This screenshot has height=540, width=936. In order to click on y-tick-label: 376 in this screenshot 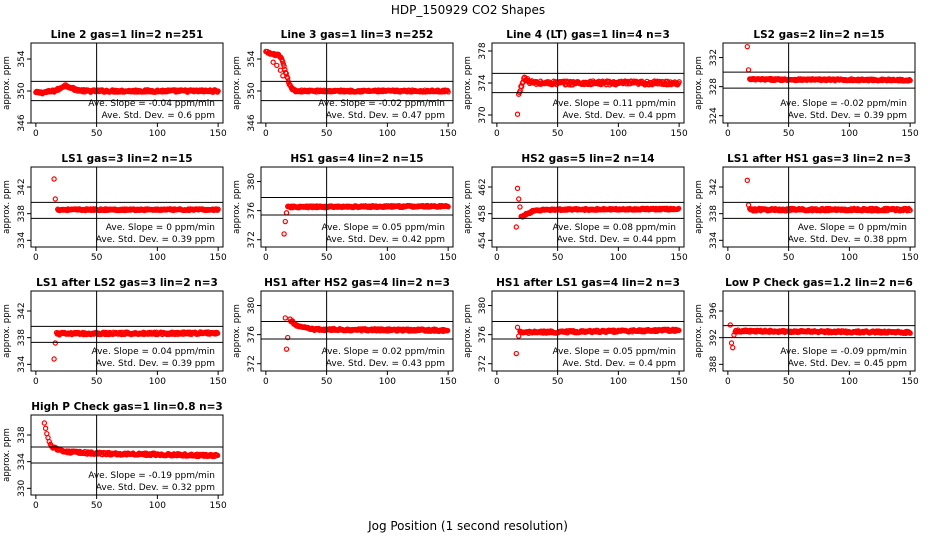, I will do `click(252, 210)`.